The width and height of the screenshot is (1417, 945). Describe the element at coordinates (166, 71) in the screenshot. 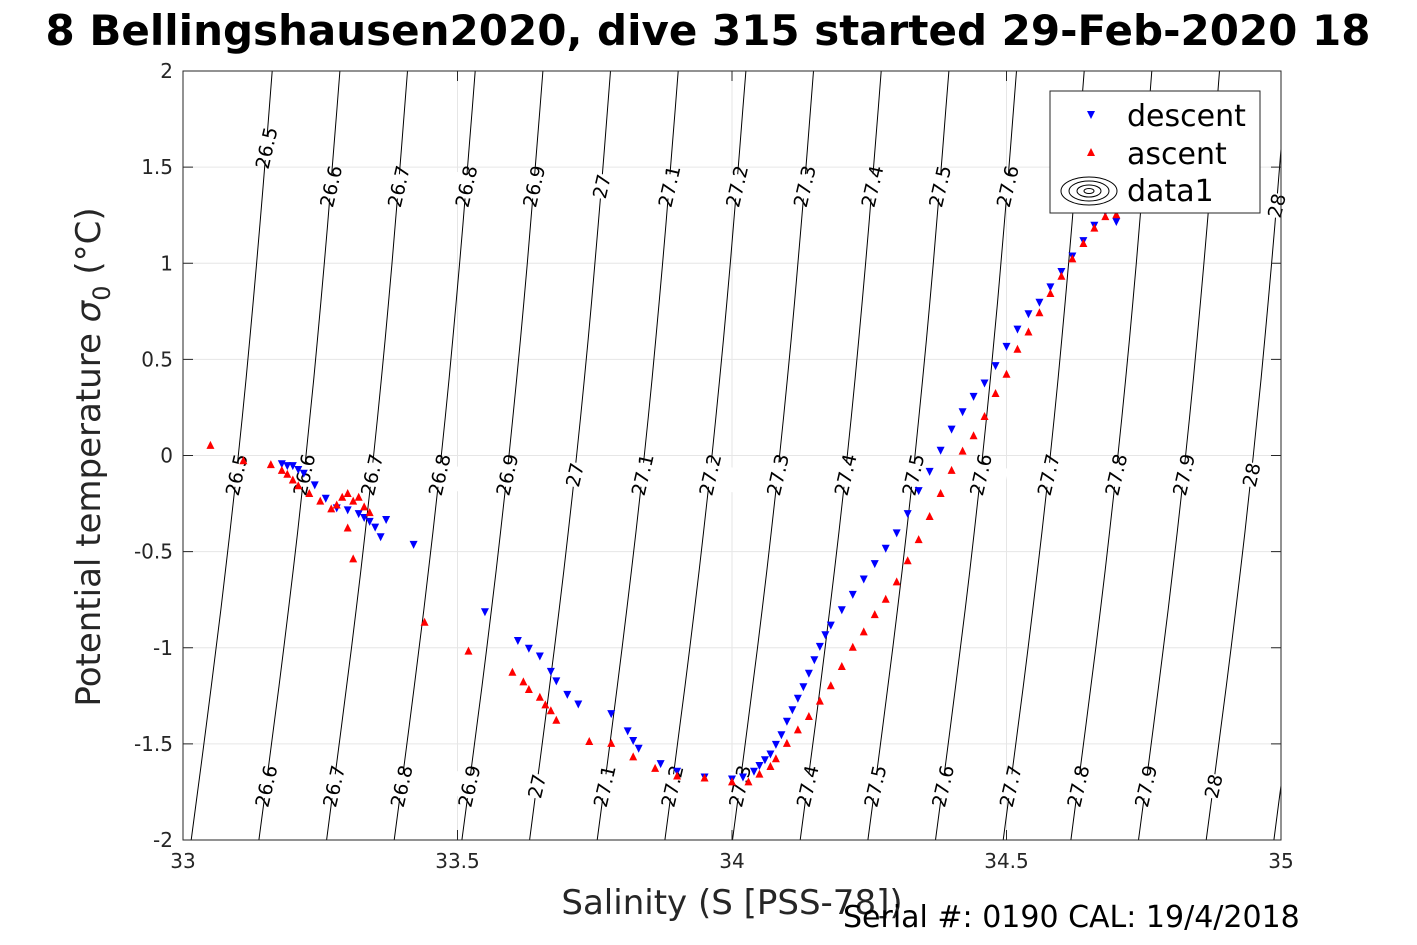

I see `y-tick-label: 2` at that location.